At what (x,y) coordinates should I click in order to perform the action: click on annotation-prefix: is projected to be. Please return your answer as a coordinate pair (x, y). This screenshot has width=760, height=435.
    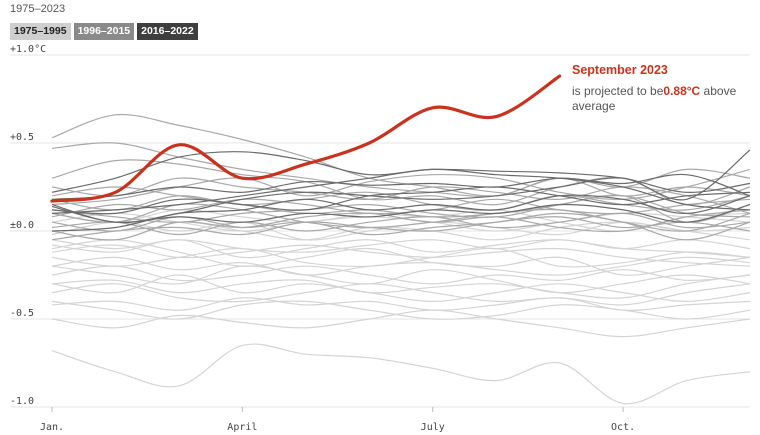
    Looking at the image, I should click on (618, 91).